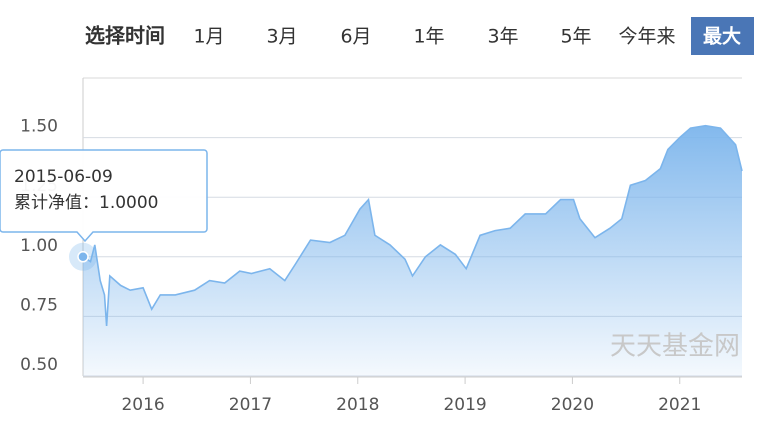 The width and height of the screenshot is (782, 431). Describe the element at coordinates (572, 405) in the screenshot. I see `x-tick-label: 2020` at that location.